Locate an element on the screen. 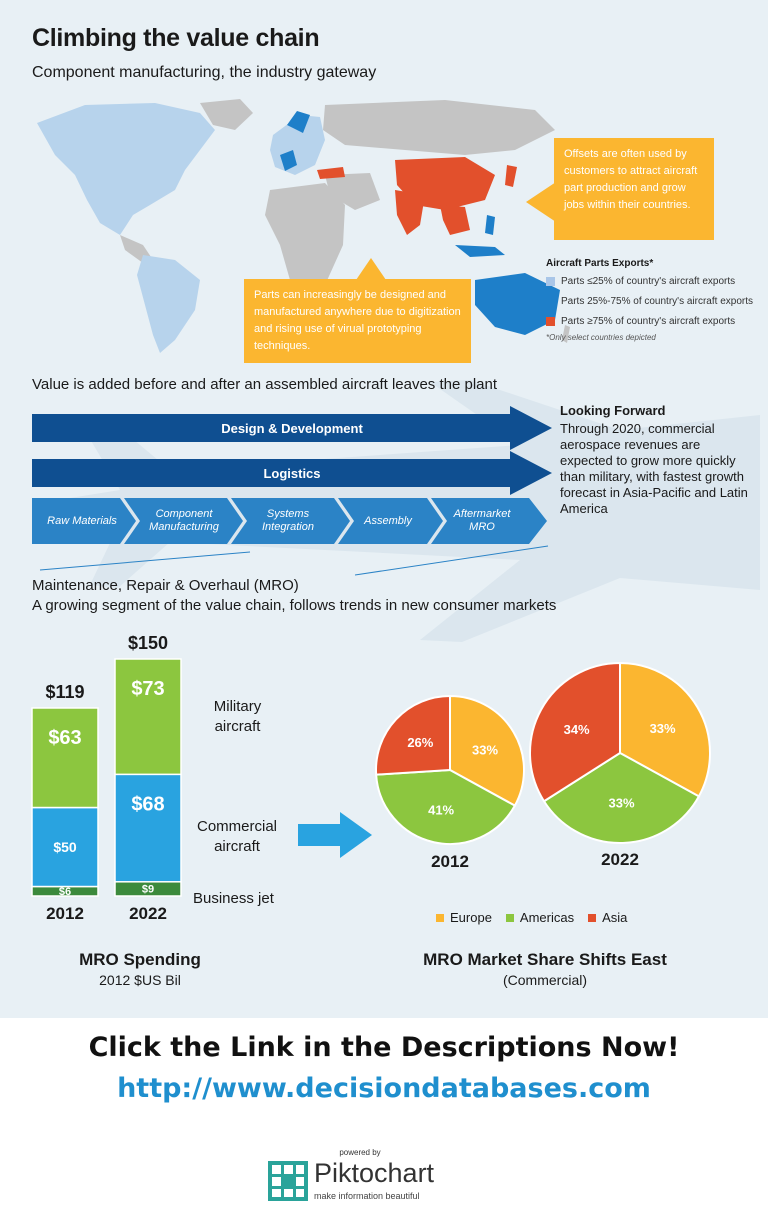  bar-value-label: $73 is located at coordinates (147, 689).